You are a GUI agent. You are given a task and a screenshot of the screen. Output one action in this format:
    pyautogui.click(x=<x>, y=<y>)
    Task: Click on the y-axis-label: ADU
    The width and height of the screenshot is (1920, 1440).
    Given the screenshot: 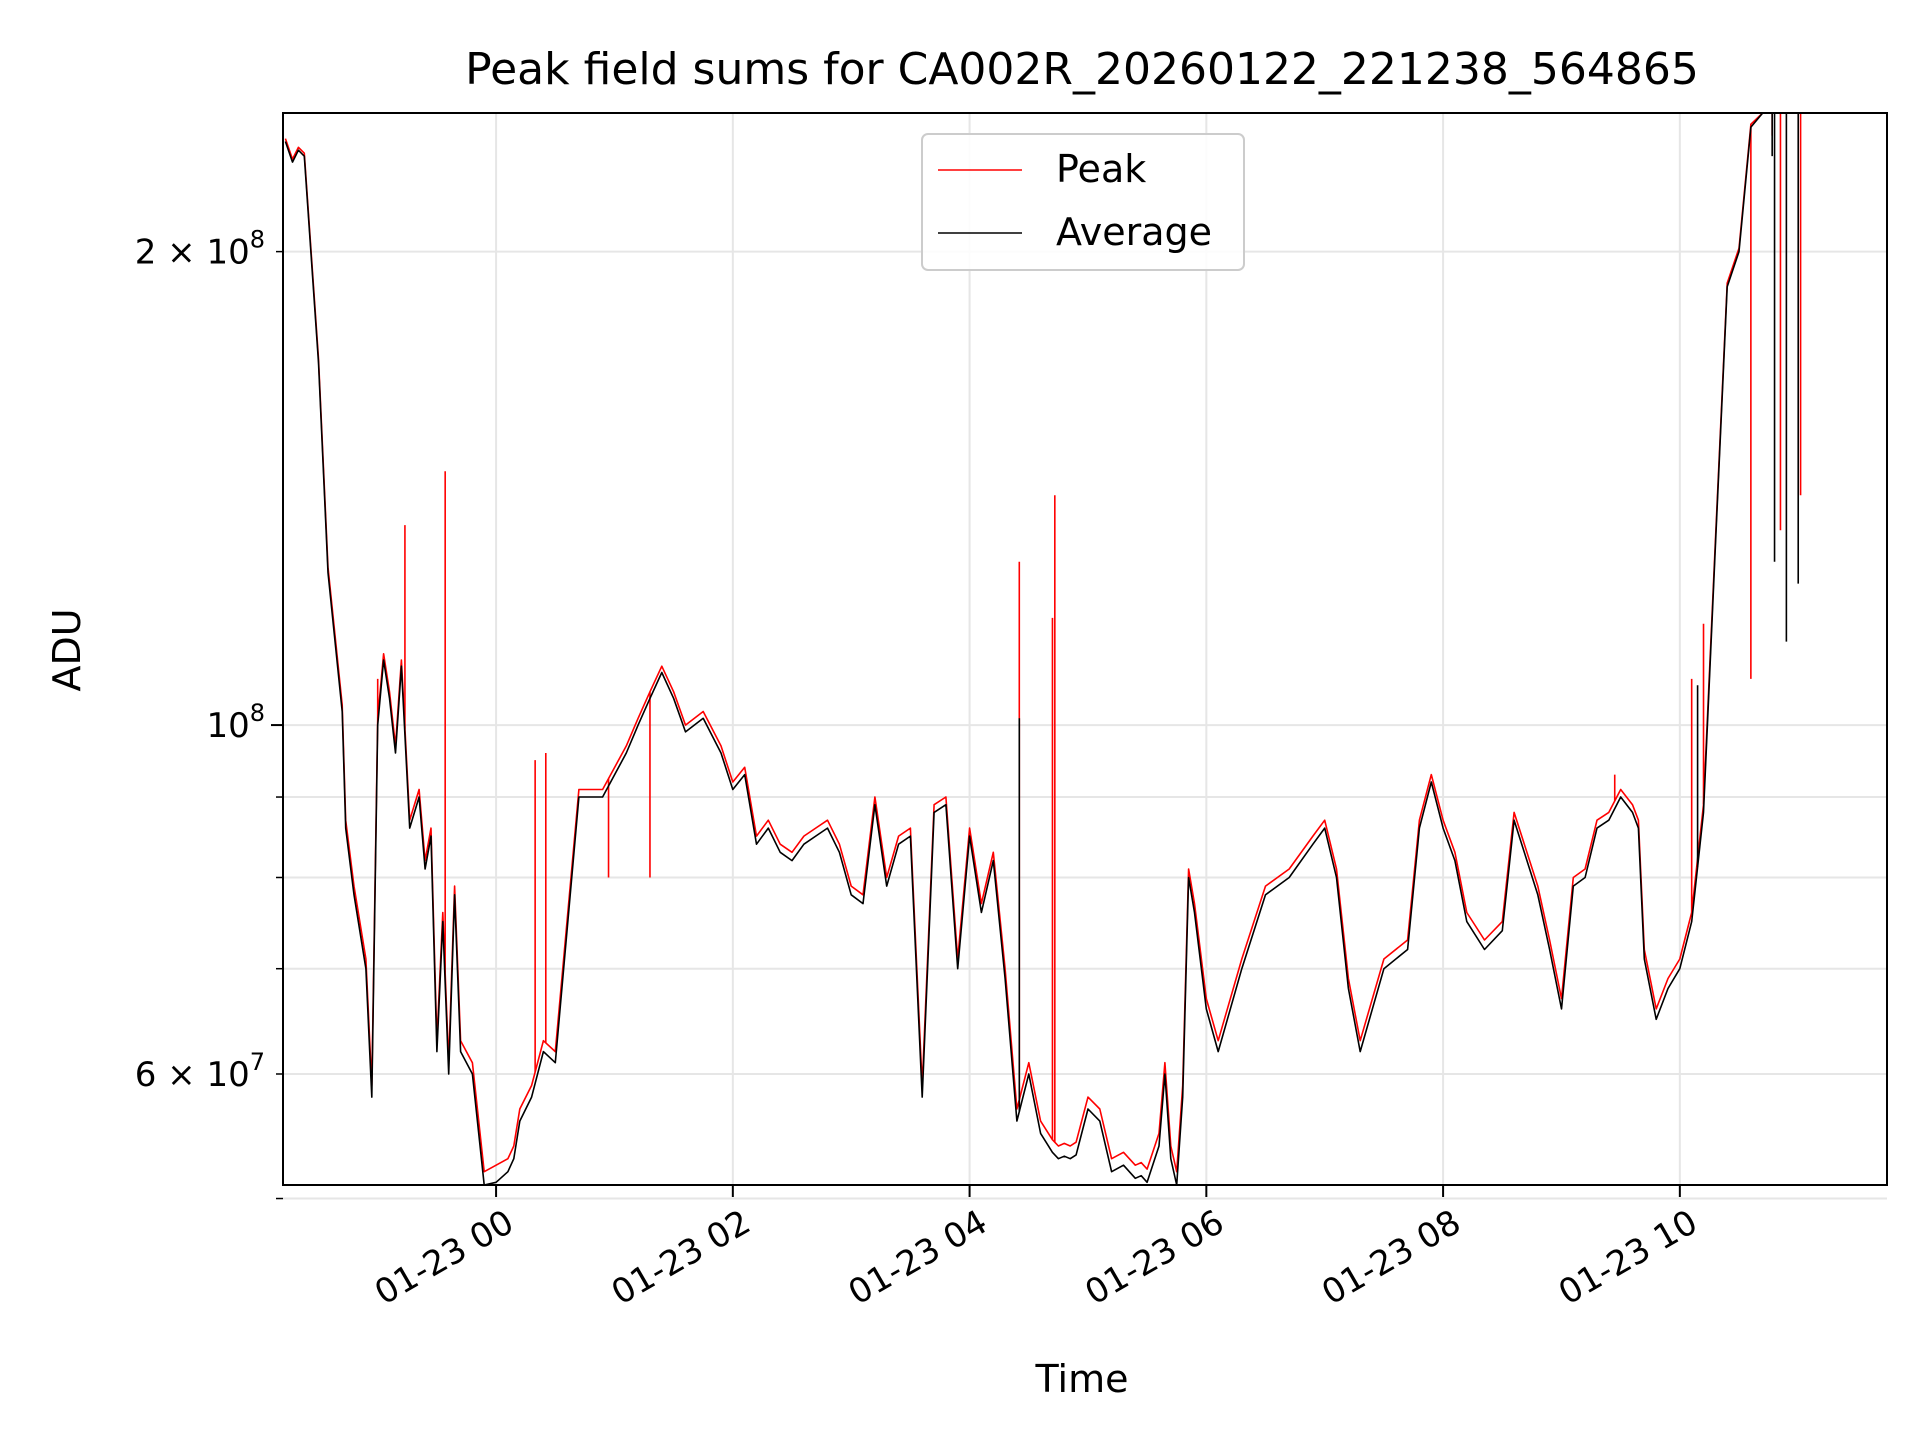 What is the action you would take?
    pyautogui.click(x=67, y=649)
    